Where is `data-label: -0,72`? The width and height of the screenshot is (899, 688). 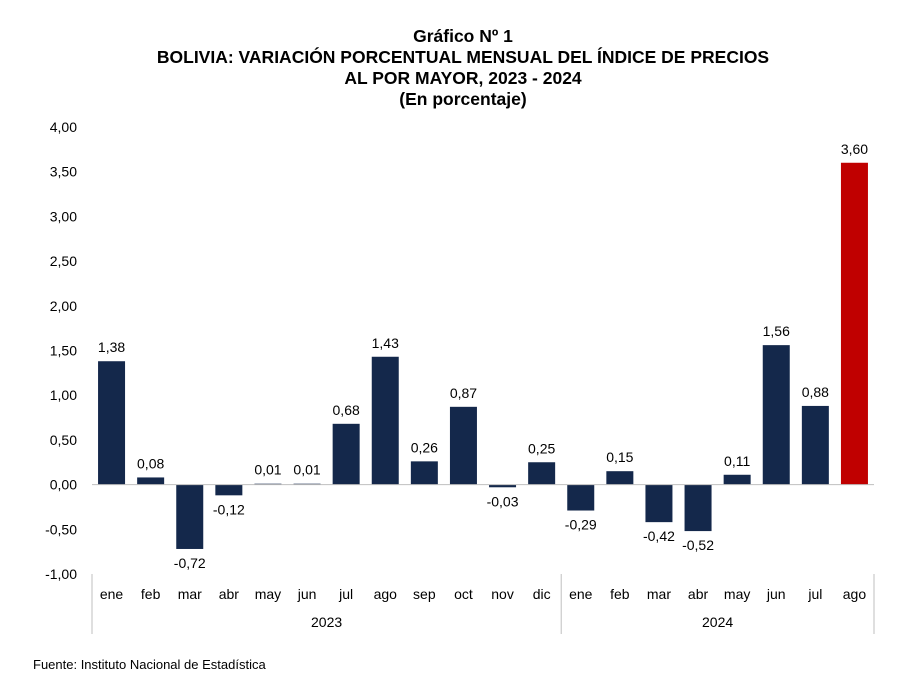 data-label: -0,72 is located at coordinates (190, 563).